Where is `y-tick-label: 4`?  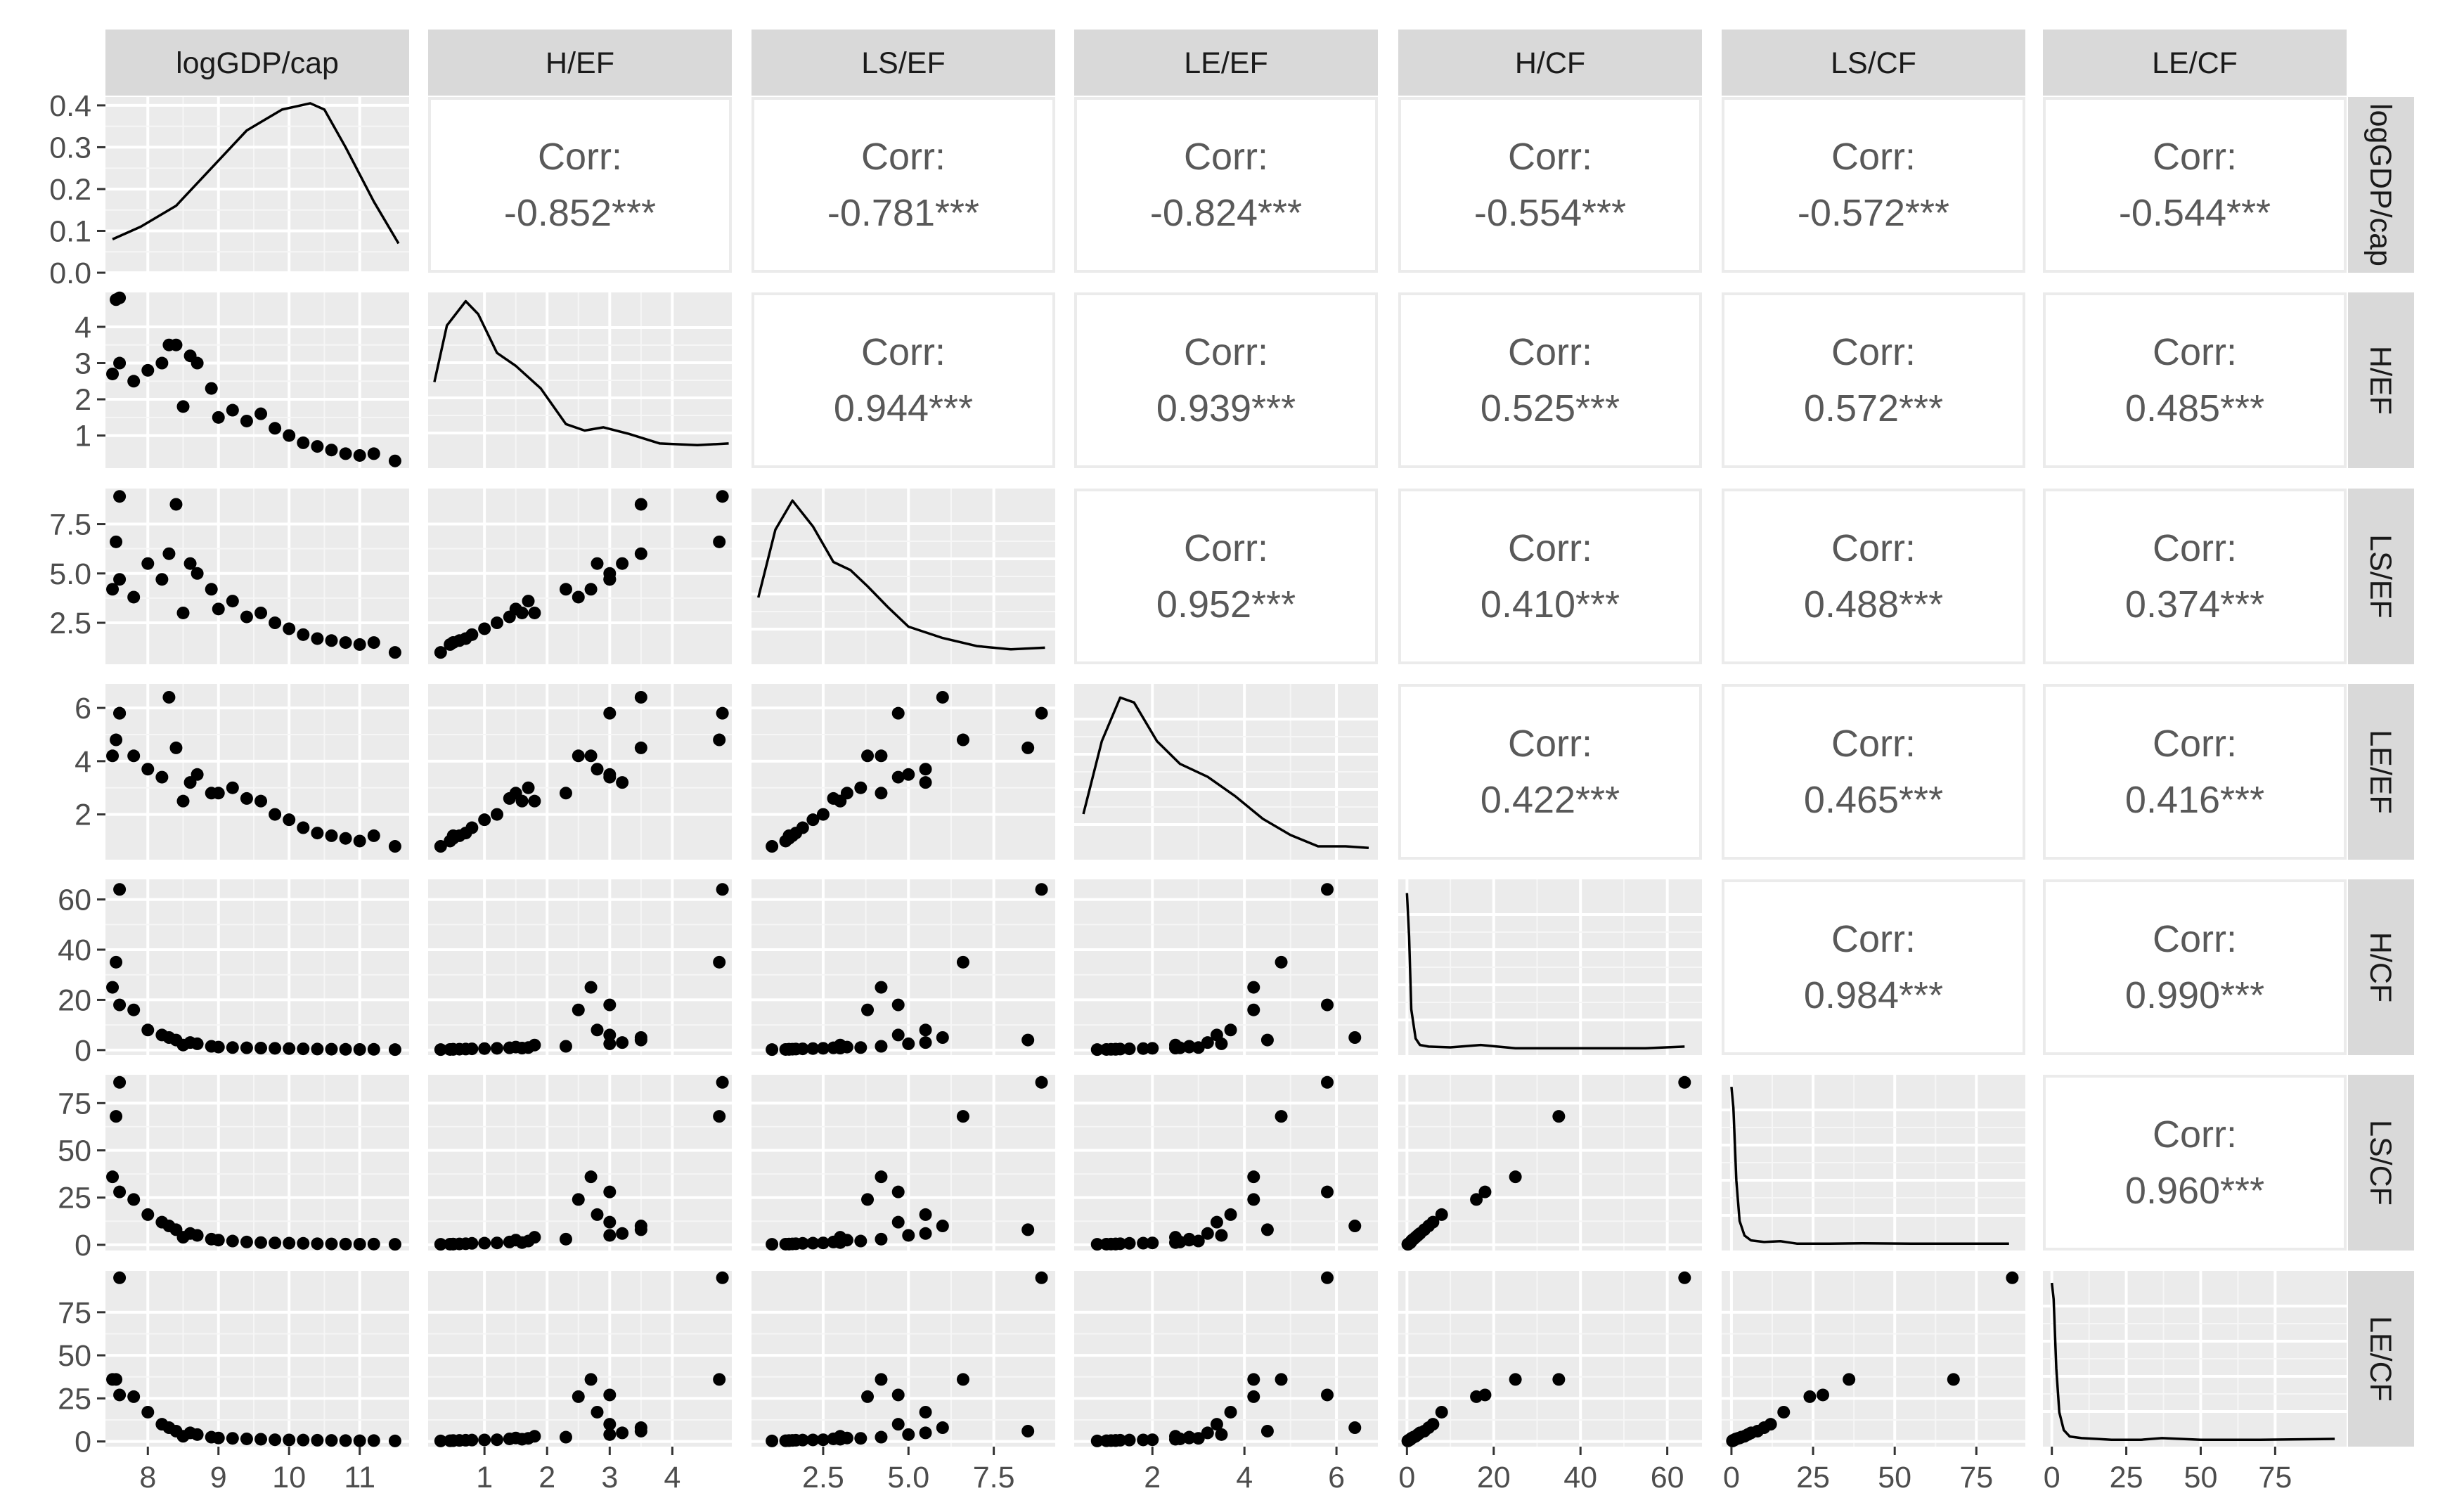
y-tick-label: 4 is located at coordinates (83, 762).